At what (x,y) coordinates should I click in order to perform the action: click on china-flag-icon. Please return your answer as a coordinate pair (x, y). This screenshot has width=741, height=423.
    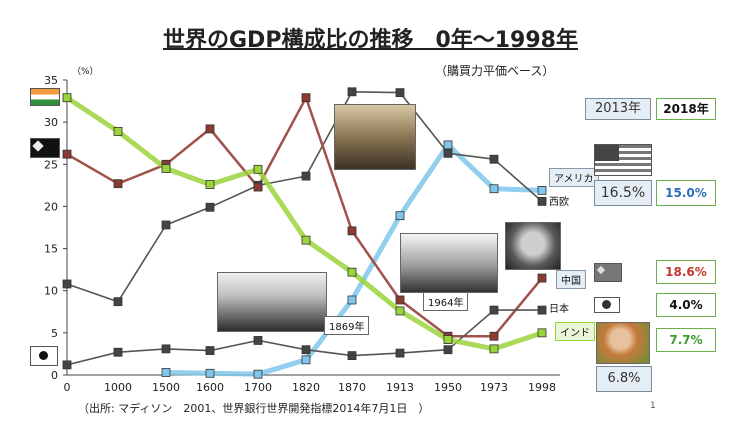
    Looking at the image, I should click on (45, 148).